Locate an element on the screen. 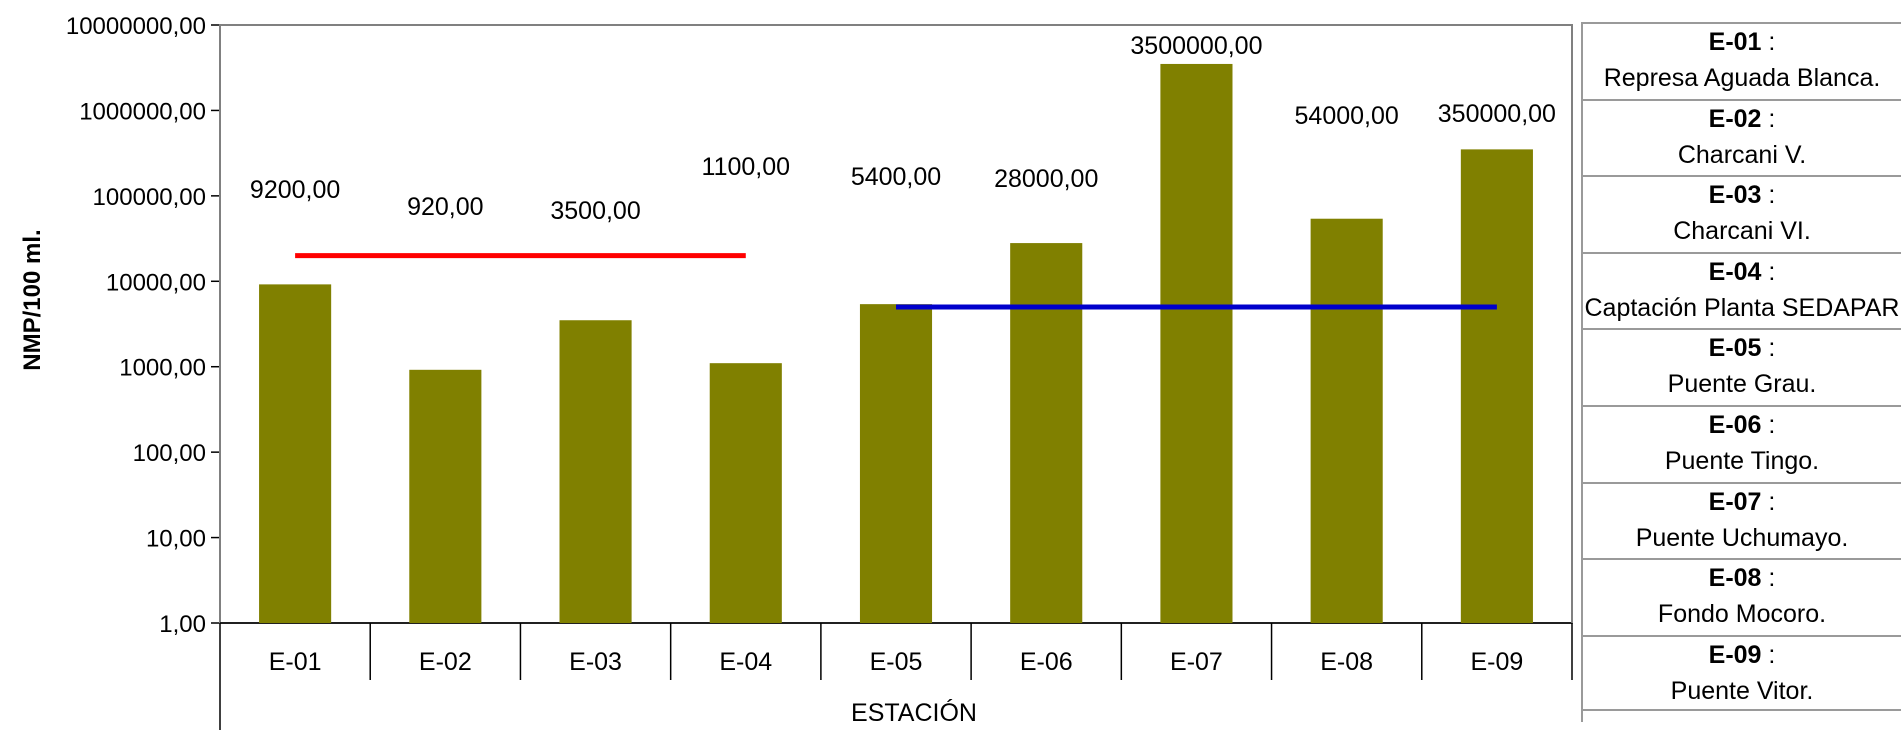  legend-item-code: E-03 is located at coordinates (1735, 195).